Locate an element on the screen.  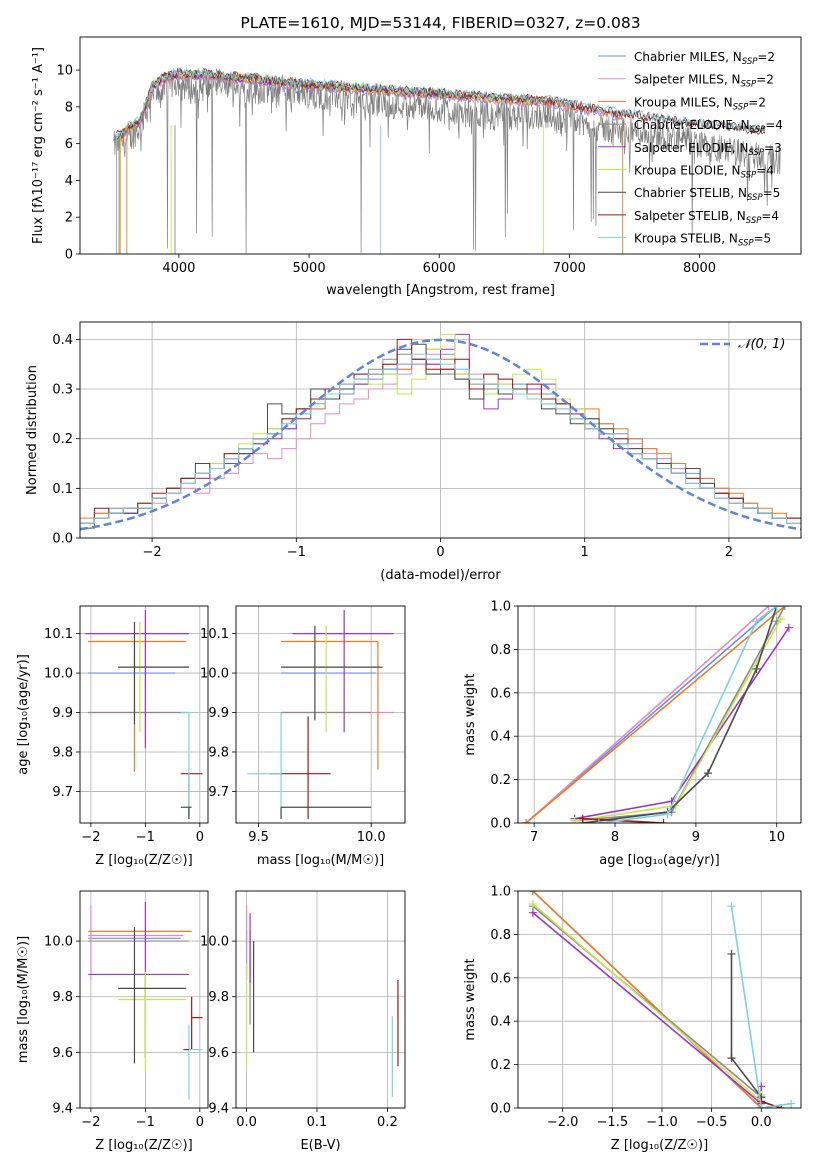
tick-label-x: 8 is located at coordinates (615, 837).